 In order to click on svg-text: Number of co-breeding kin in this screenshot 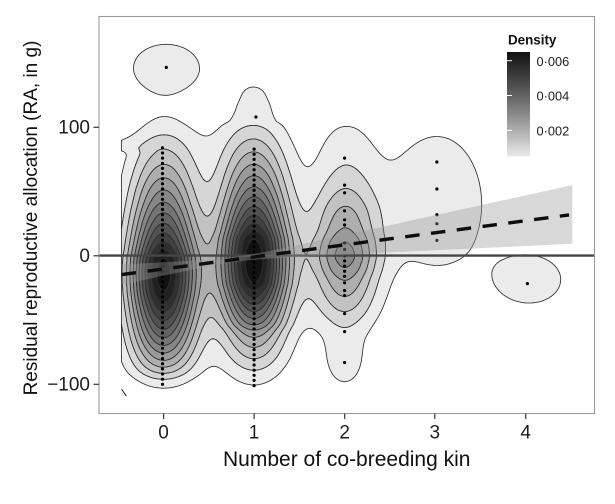, I will do `click(346, 459)`.